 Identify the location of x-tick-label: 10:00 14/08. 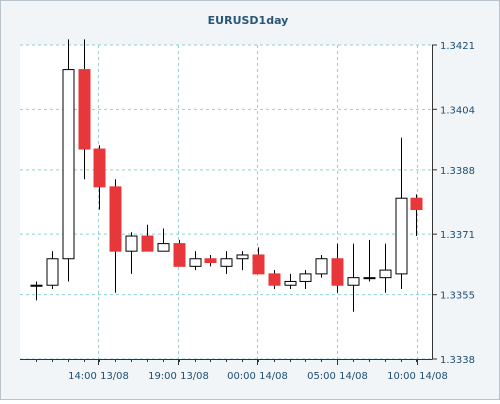
(417, 376).